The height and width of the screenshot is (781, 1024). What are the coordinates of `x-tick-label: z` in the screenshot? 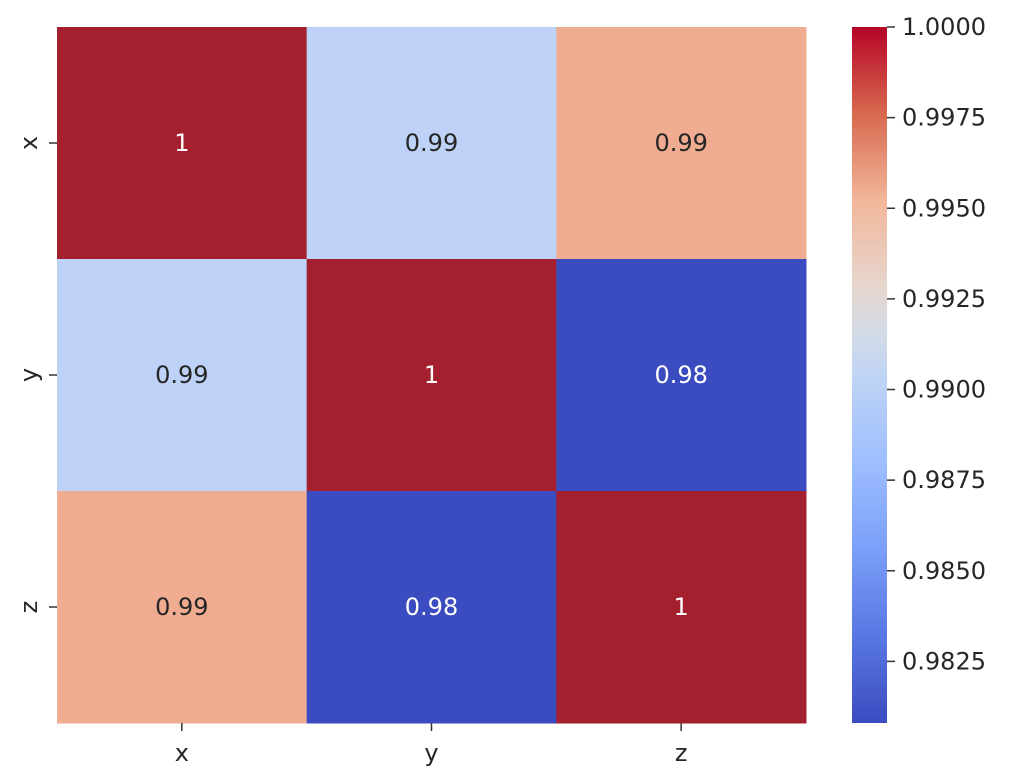 It's located at (681, 753).